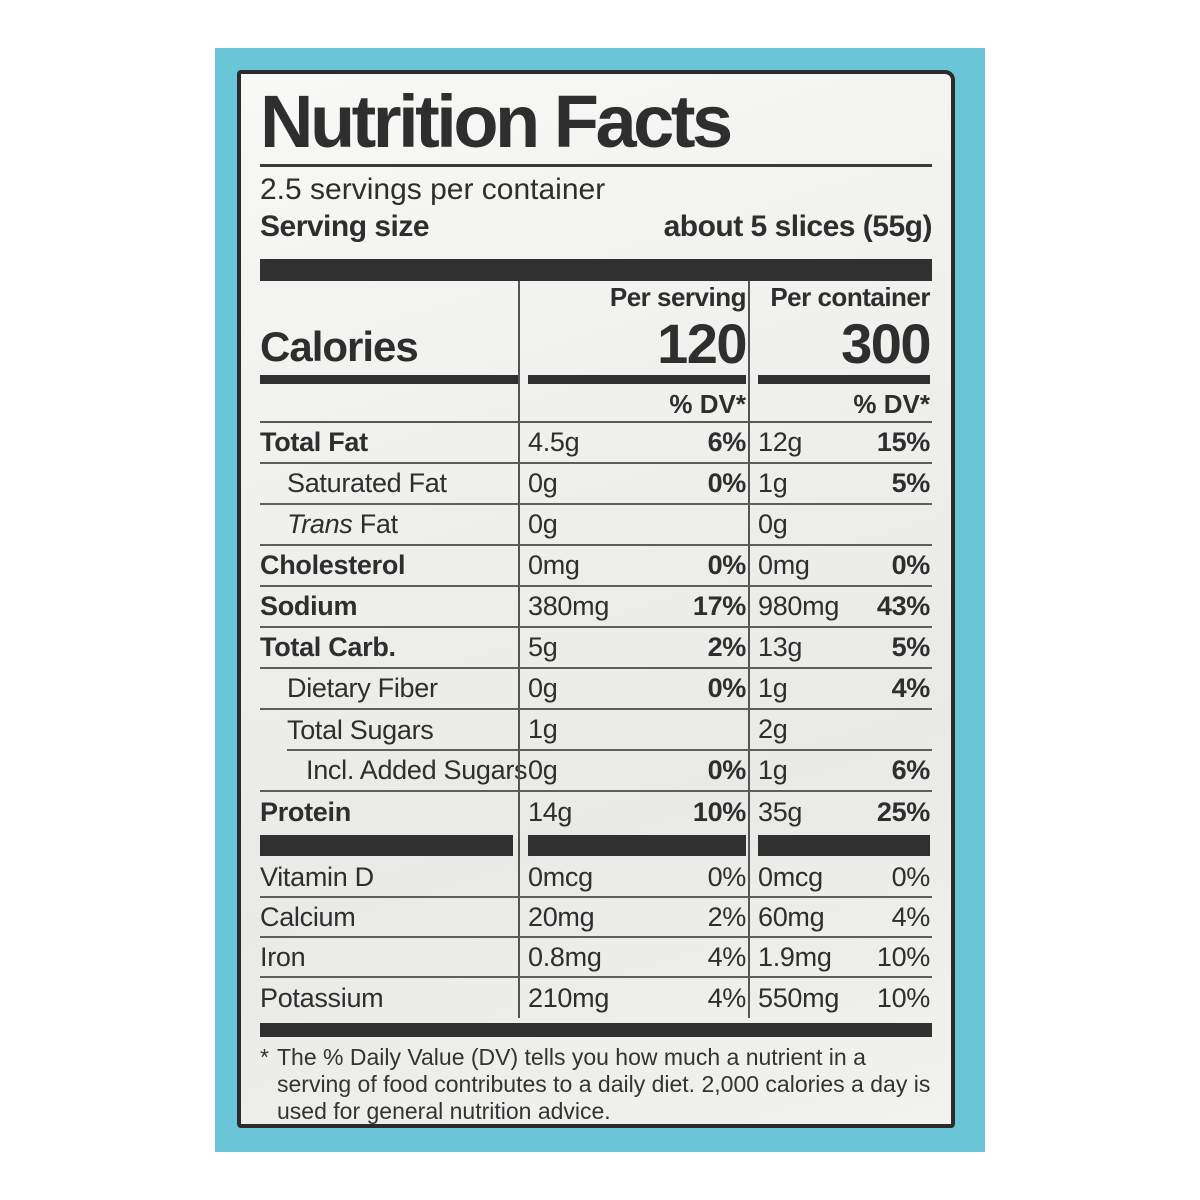  What do you see at coordinates (314, 442) in the screenshot?
I see `nutrient-name: Total Fat` at bounding box center [314, 442].